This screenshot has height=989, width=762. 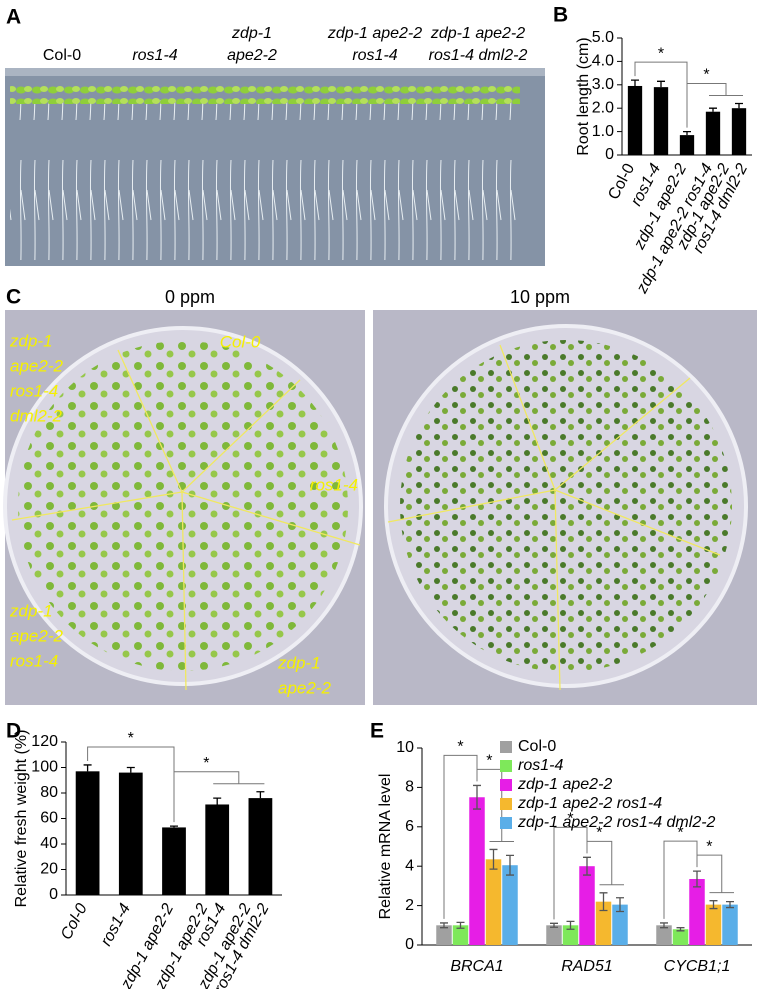 What do you see at coordinates (13, 297) in the screenshot?
I see `panel-letter: C` at bounding box center [13, 297].